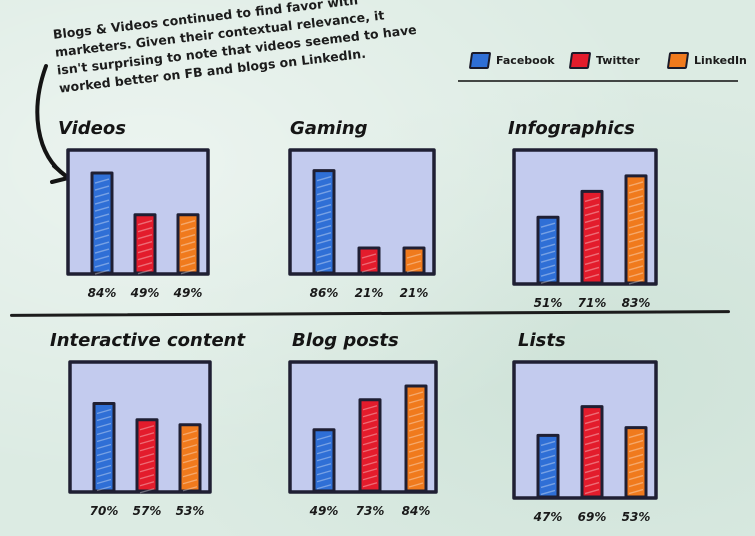 This screenshot has height=536, width=755. What do you see at coordinates (618, 60) in the screenshot?
I see `legend-label: Twitter` at bounding box center [618, 60].